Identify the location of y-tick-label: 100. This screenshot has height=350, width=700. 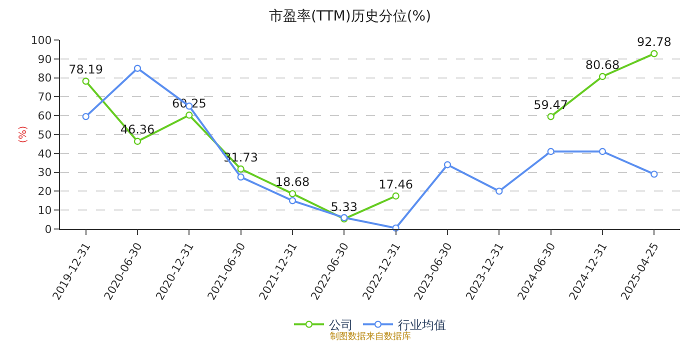
(41, 40).